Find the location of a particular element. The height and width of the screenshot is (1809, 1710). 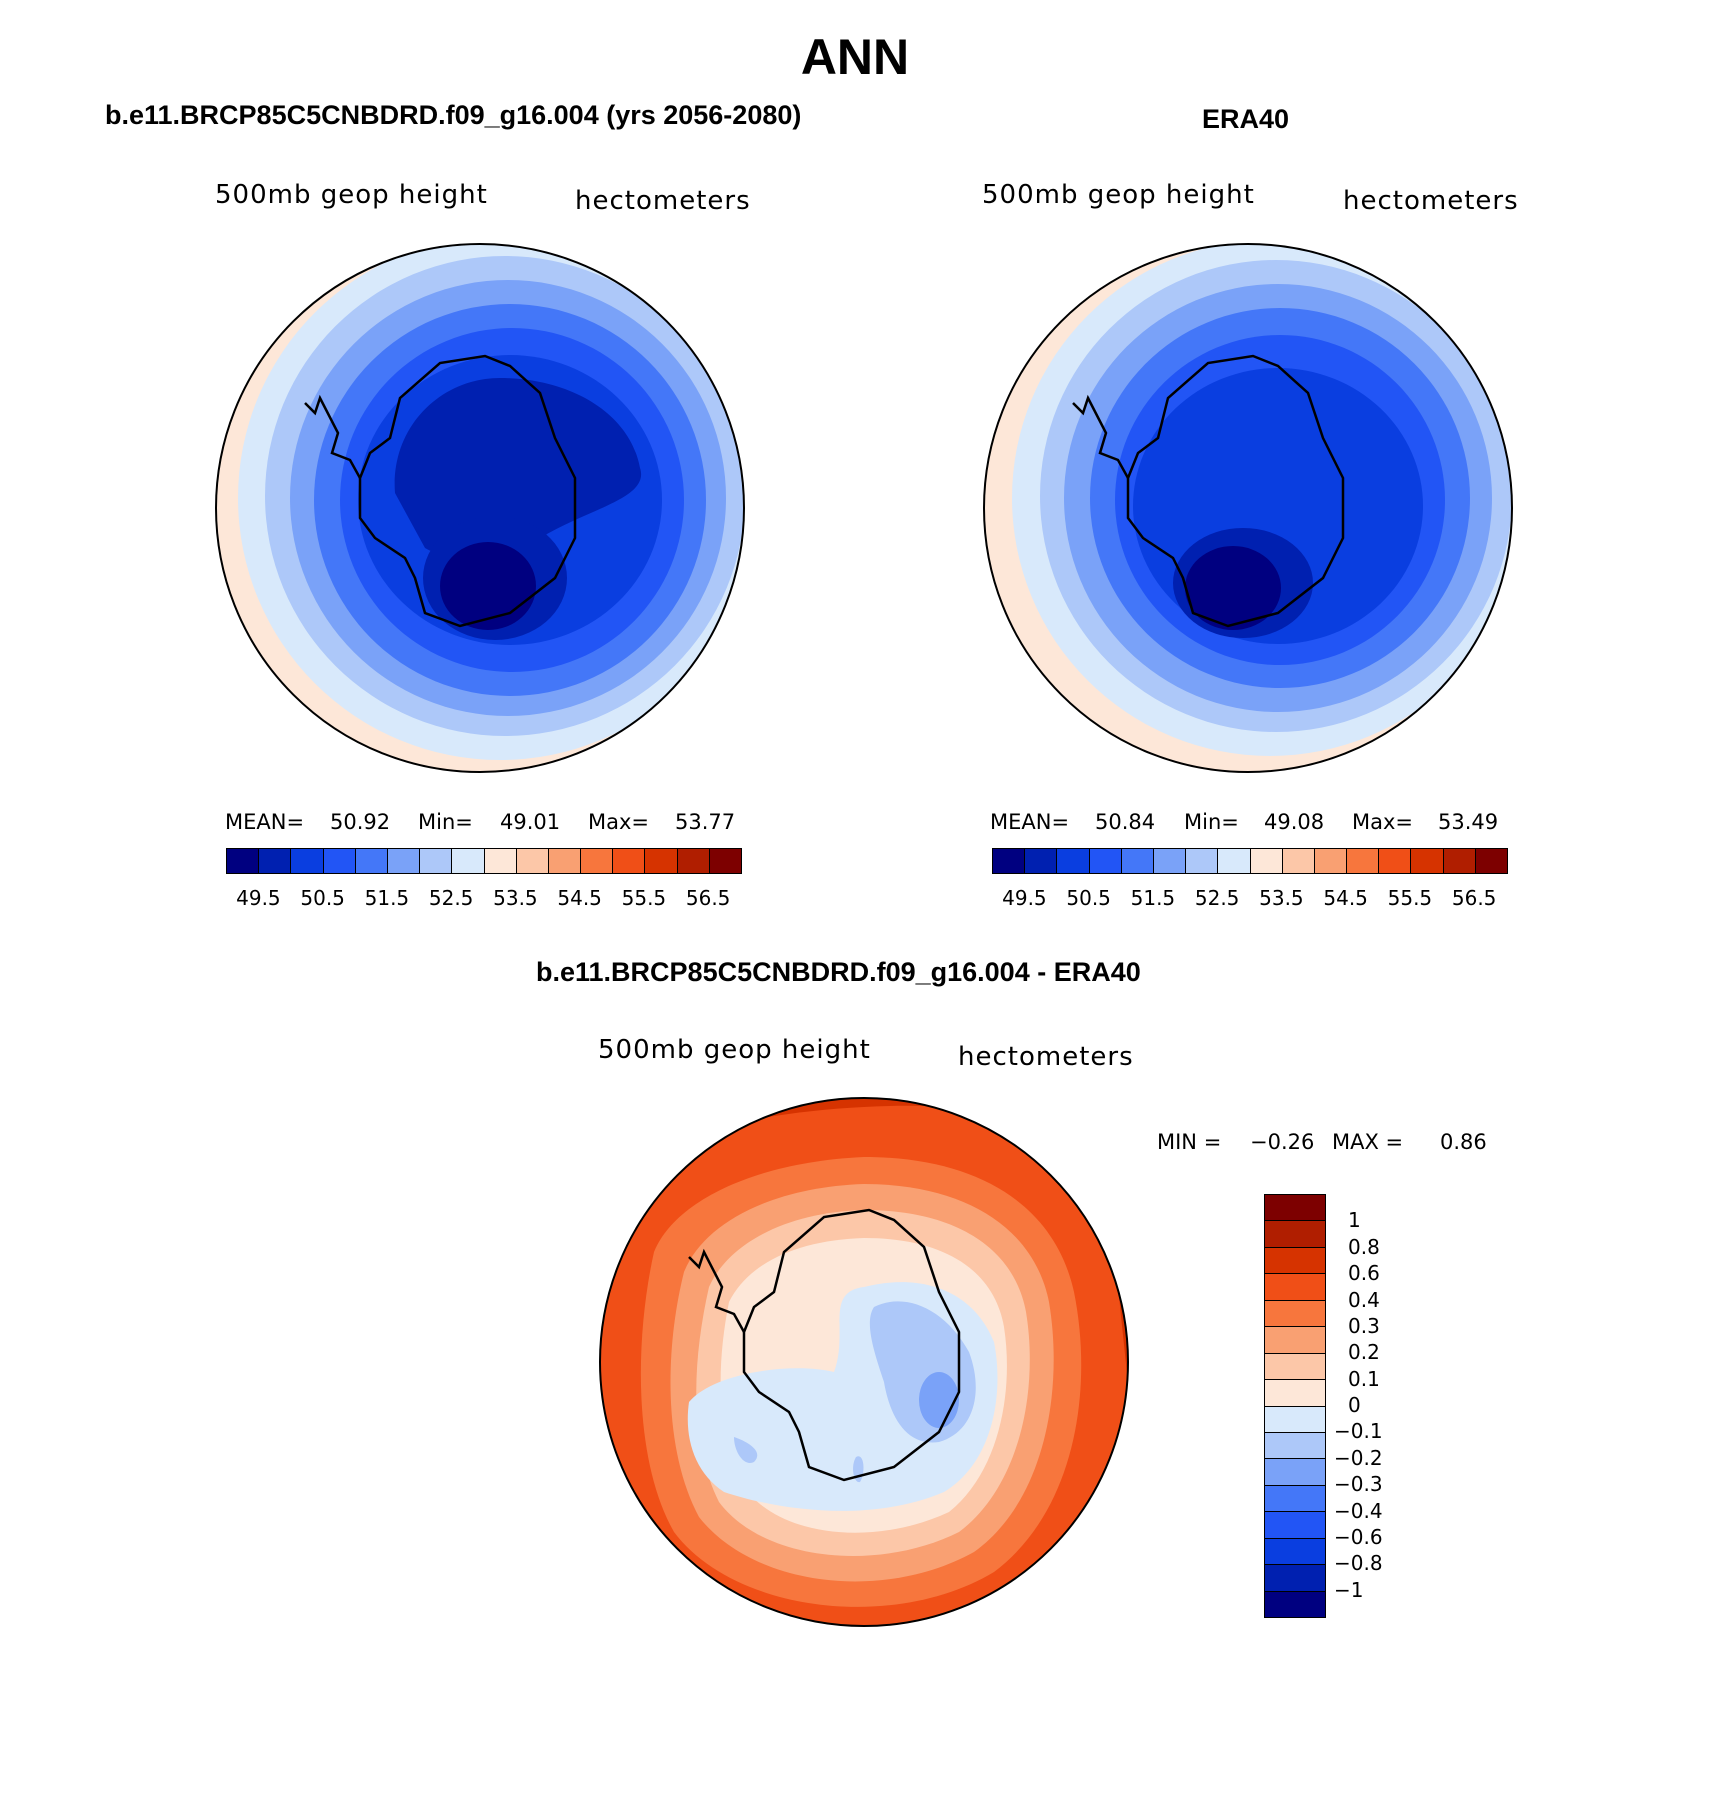

diff-colorbar-tick-label: 0.8 is located at coordinates (1364, 1246).